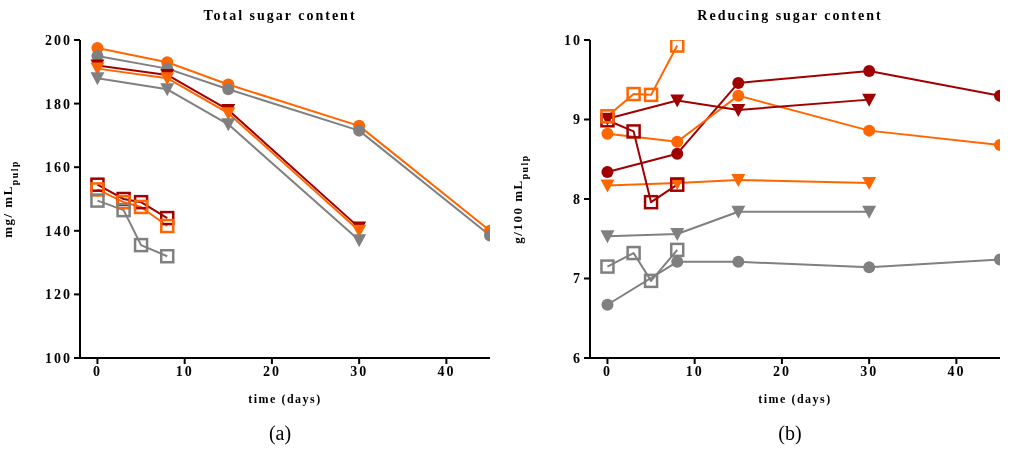 The height and width of the screenshot is (459, 1019). Describe the element at coordinates (577, 358) in the screenshot. I see `y-tick-label: 6` at that location.